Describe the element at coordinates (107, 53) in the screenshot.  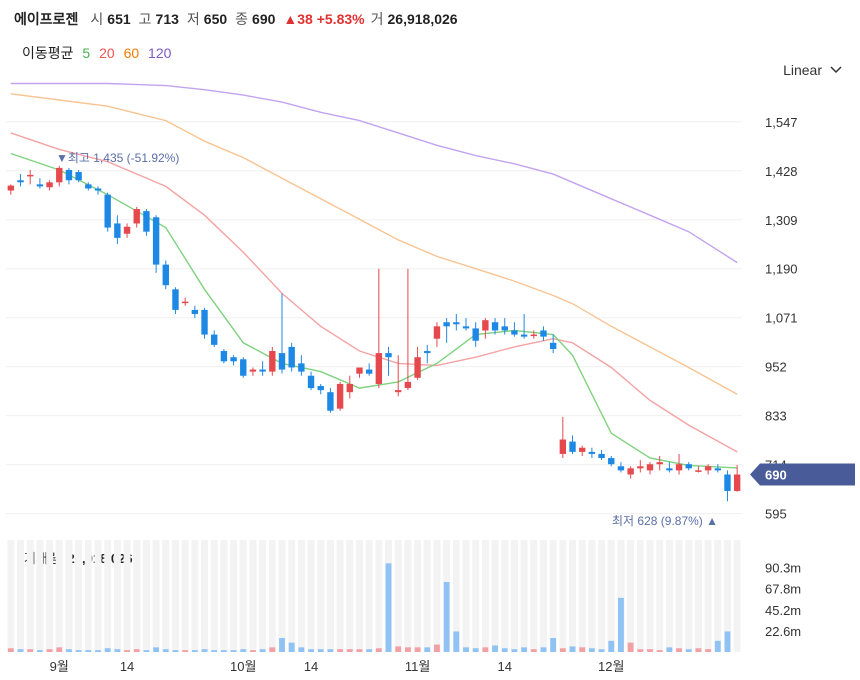
I see `ma-20: 20` at that location.